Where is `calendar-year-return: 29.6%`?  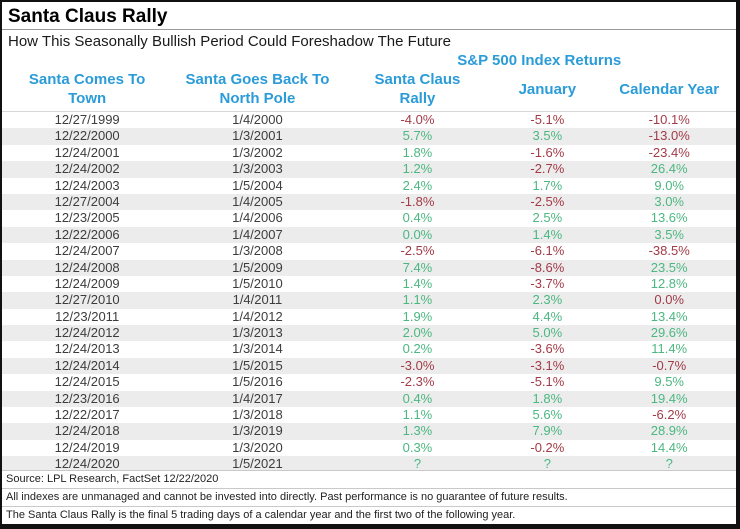 calendar-year-return: 29.6% is located at coordinates (669, 333).